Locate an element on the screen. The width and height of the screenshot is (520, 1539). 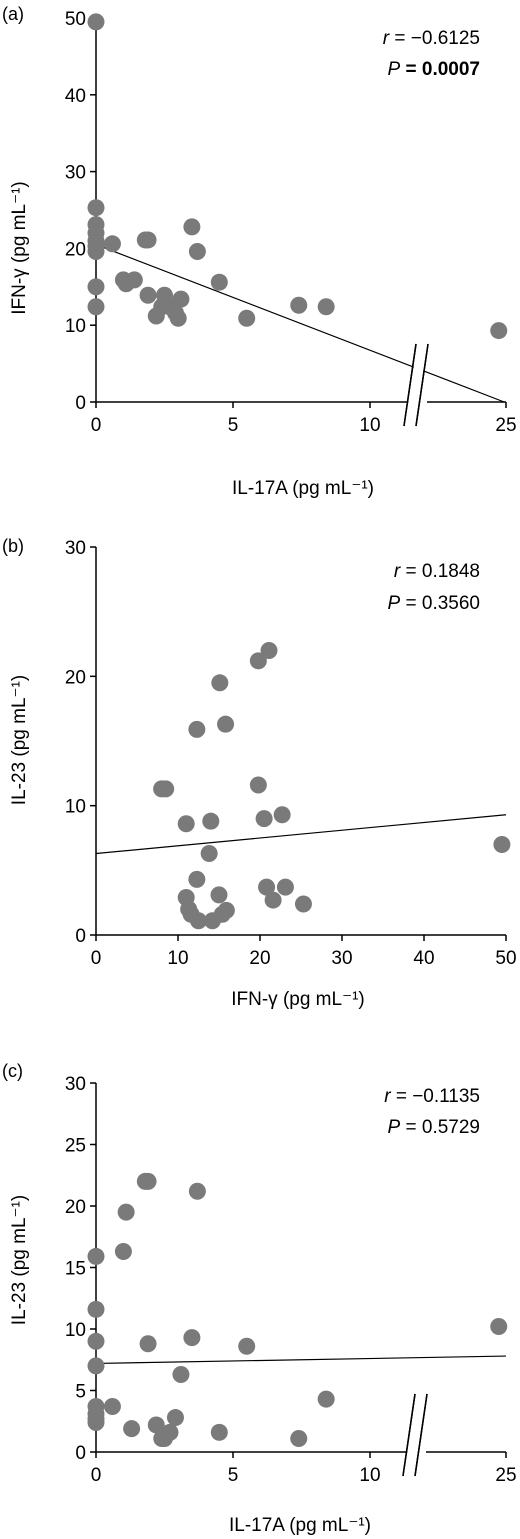
stat-r: r = −0.6125 is located at coordinates (431, 38).